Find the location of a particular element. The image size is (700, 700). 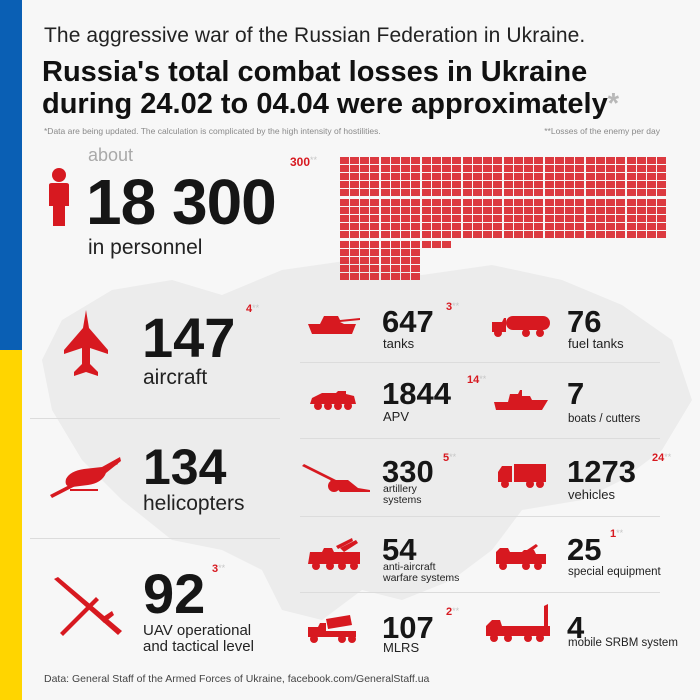

srbm-count: 4 is located at coordinates (576, 627).